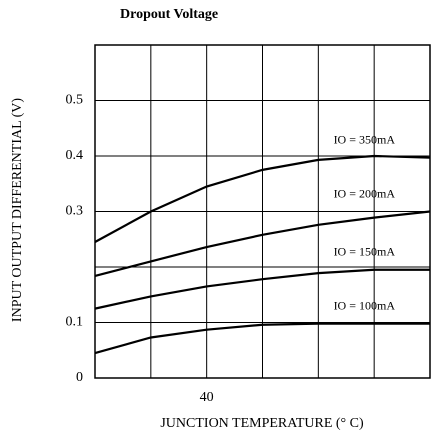 This screenshot has width=433, height=441. I want to click on series-label: IO = 350mA, so click(365, 139).